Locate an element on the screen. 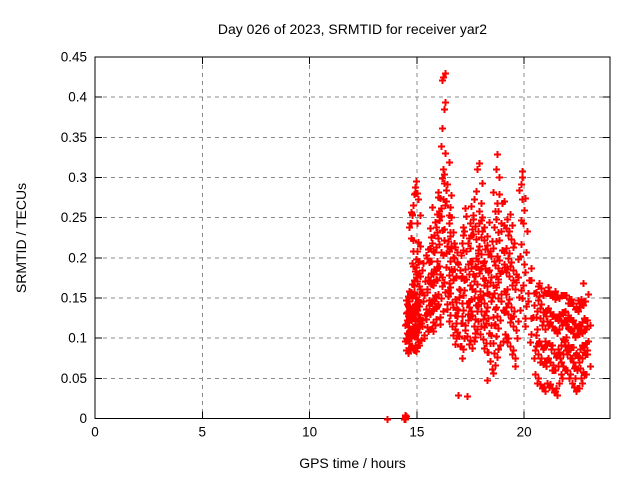 This screenshot has width=640, height=480. y-tick-label: 0.4 is located at coordinates (77, 97).